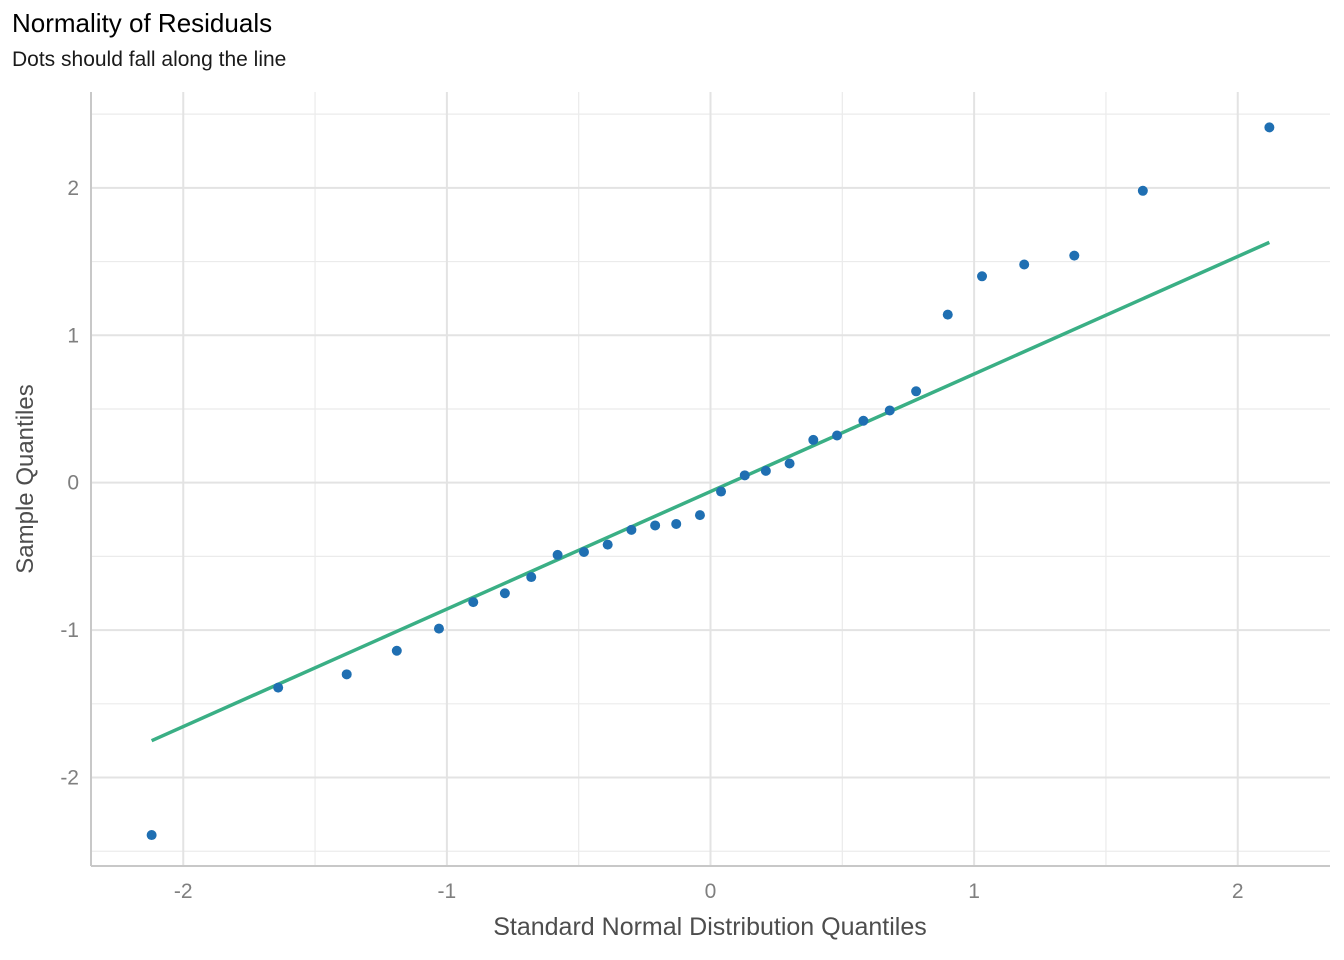 Image resolution: width=1344 pixels, height=960 pixels. What do you see at coordinates (69, 778) in the screenshot?
I see `y-tick-label: -2` at bounding box center [69, 778].